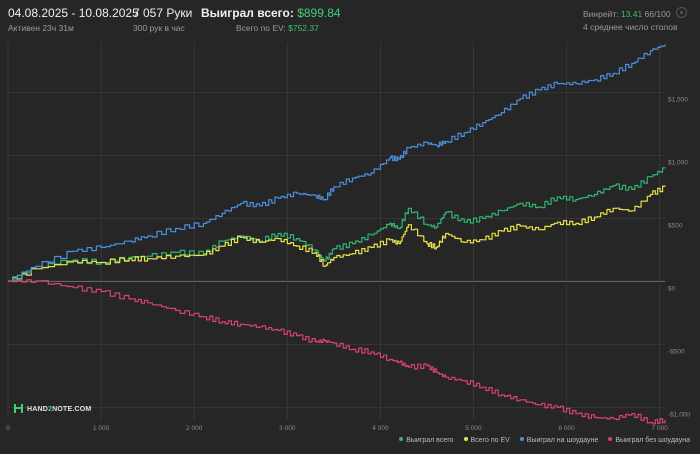  I want to click on total-ev: Всего по EV: $752.37, so click(271, 28).